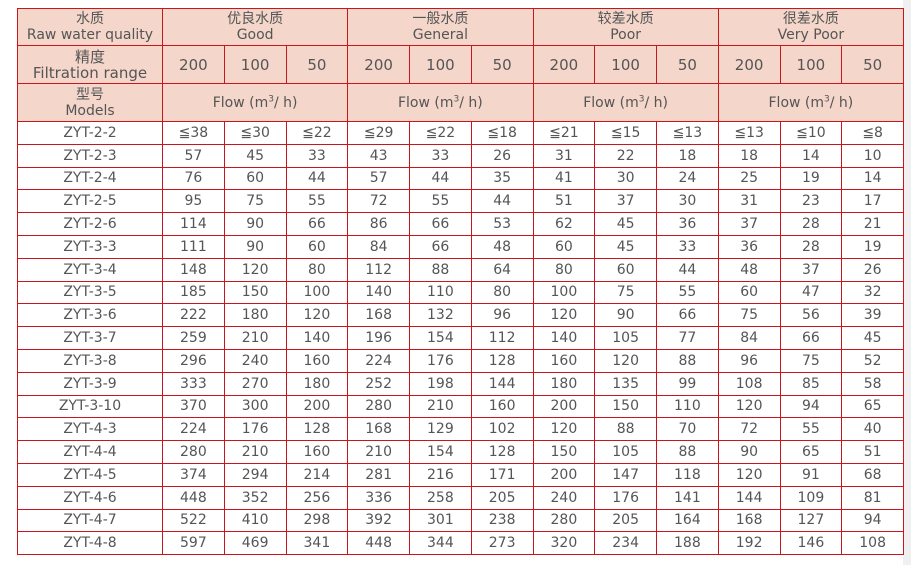  What do you see at coordinates (378, 178) in the screenshot?
I see `flow-cell: 57` at bounding box center [378, 178].